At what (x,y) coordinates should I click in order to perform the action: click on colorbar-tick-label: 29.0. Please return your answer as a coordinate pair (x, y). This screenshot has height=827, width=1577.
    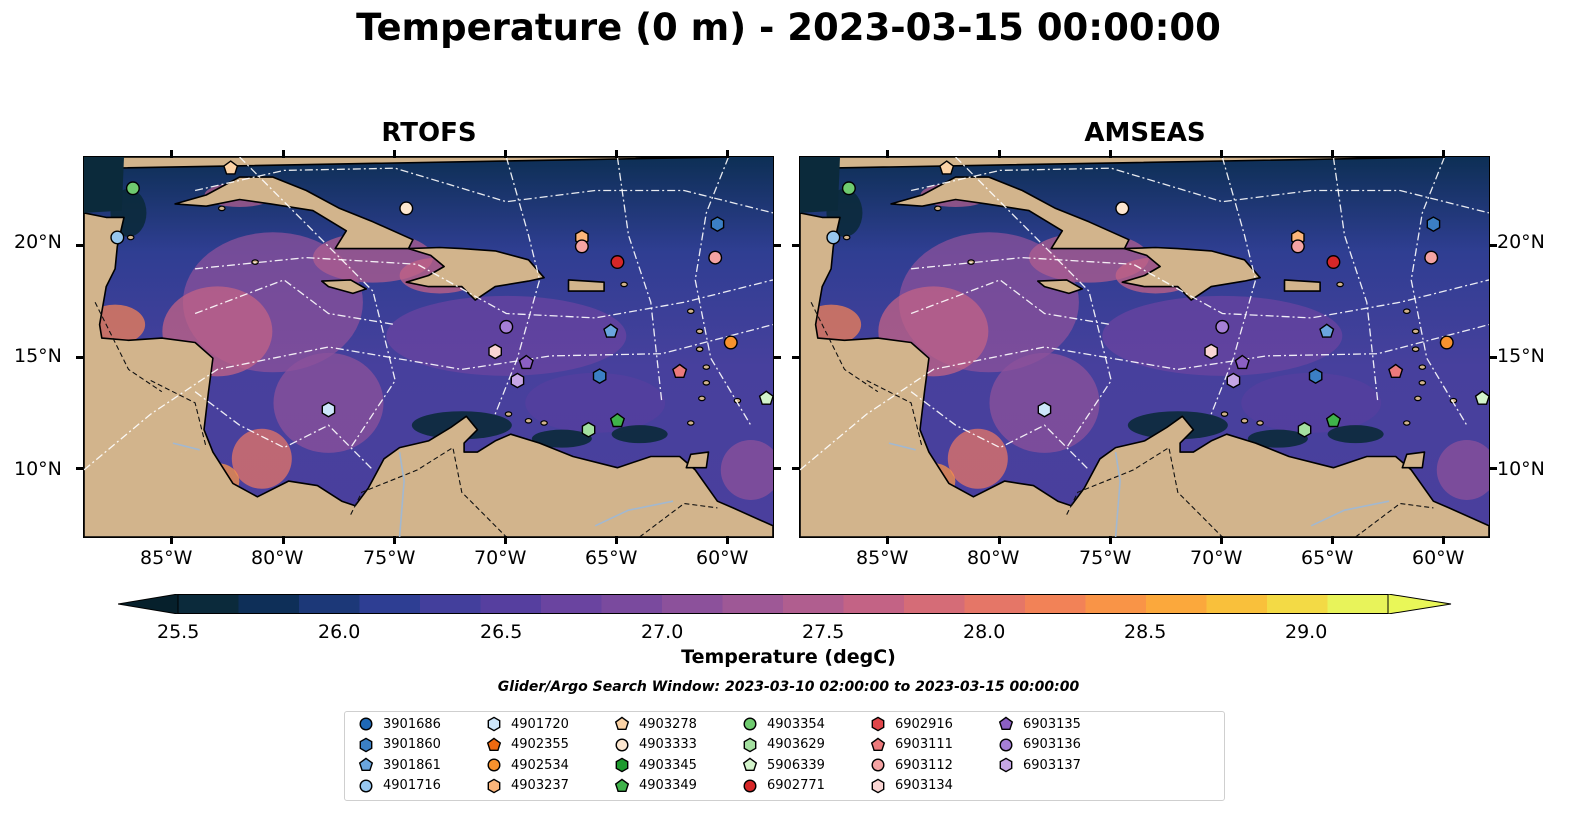
    Looking at the image, I should click on (1306, 632).